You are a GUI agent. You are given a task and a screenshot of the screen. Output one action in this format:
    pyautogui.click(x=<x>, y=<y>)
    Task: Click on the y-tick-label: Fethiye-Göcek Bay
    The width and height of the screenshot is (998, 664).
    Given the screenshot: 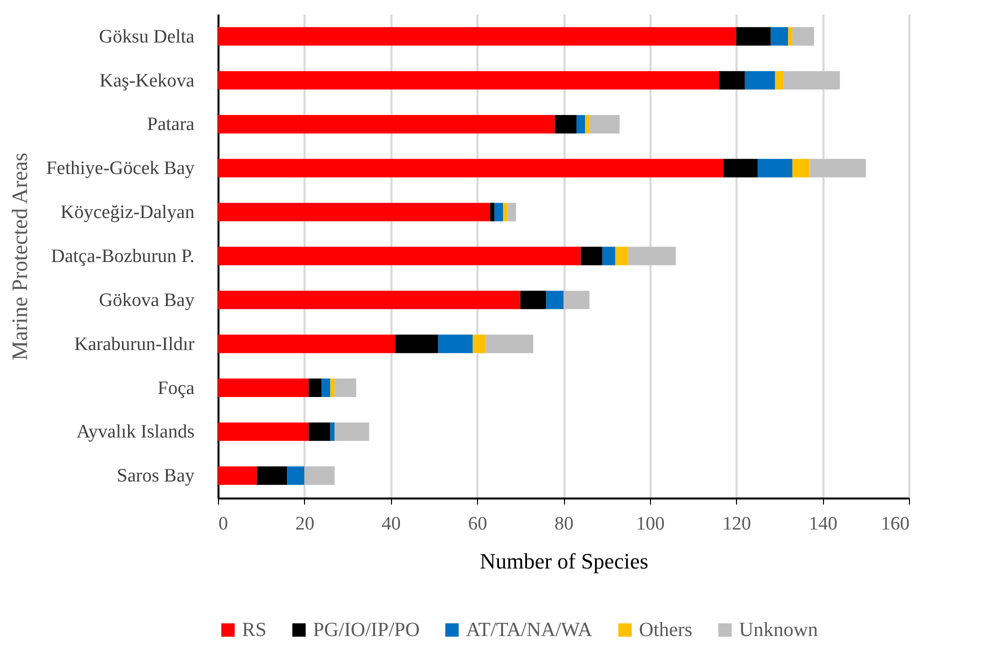 What is the action you would take?
    pyautogui.click(x=120, y=169)
    